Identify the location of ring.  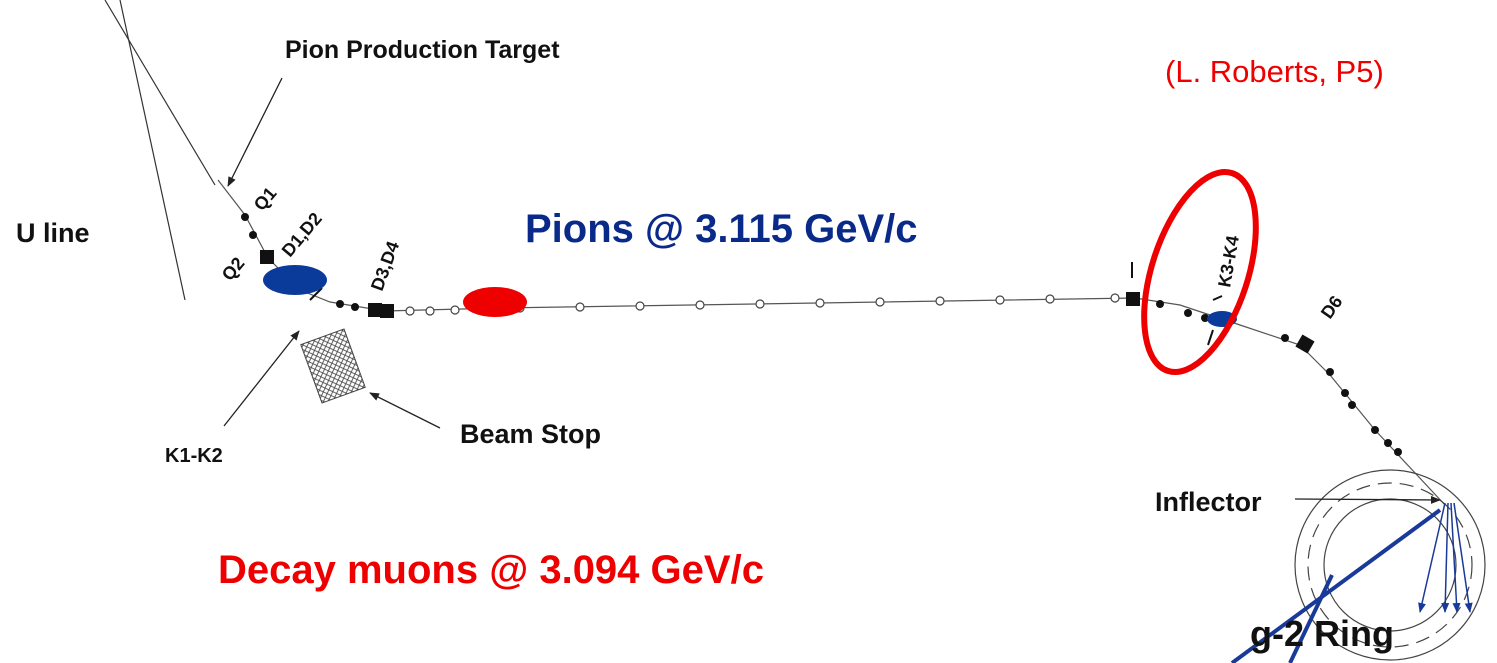
(1390, 565).